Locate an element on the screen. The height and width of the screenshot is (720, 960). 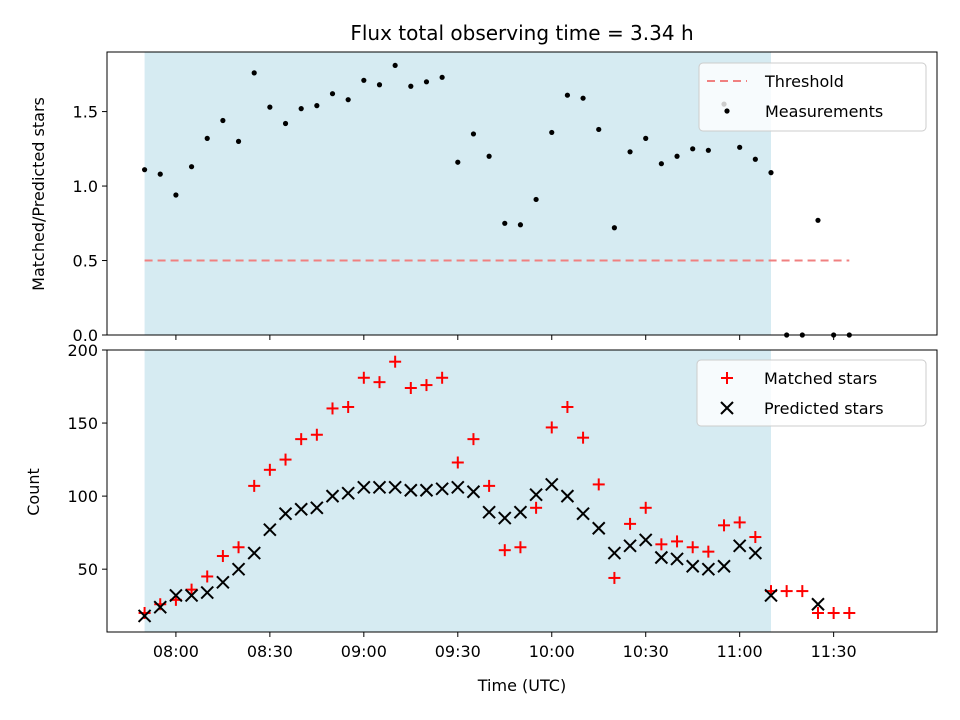
legend-measurements-swatch is located at coordinates (727, 111).